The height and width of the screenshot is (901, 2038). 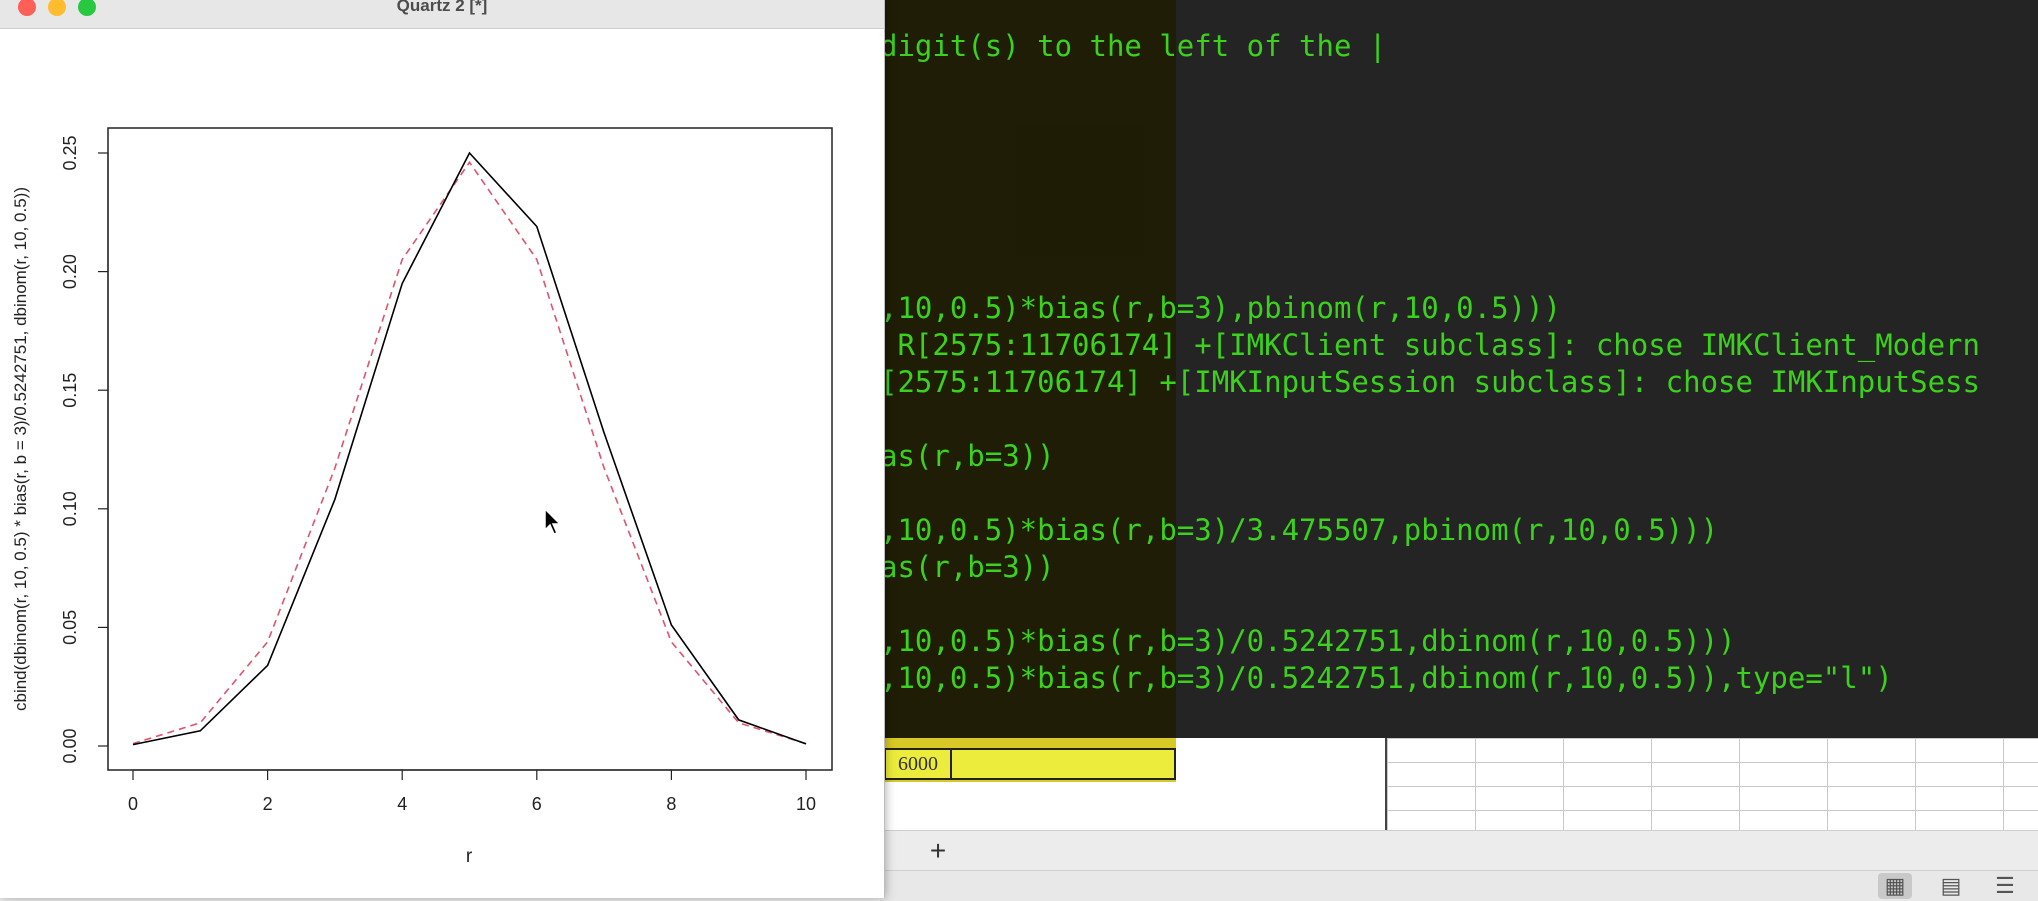 I want to click on page-break-icon: ☰, so click(x=2005, y=885).